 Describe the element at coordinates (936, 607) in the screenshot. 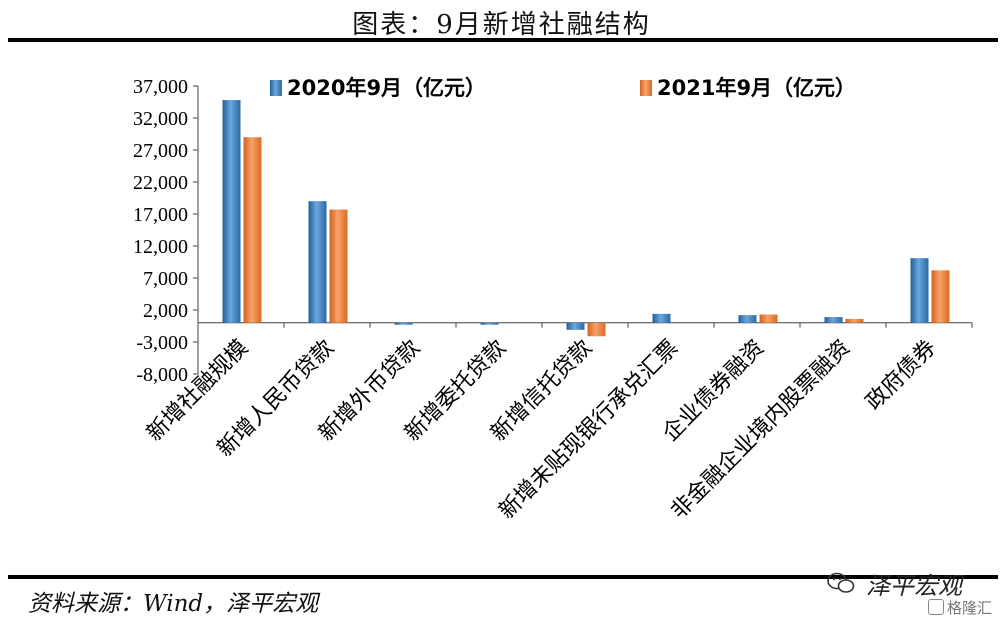

I see `gelonghui-icon` at that location.